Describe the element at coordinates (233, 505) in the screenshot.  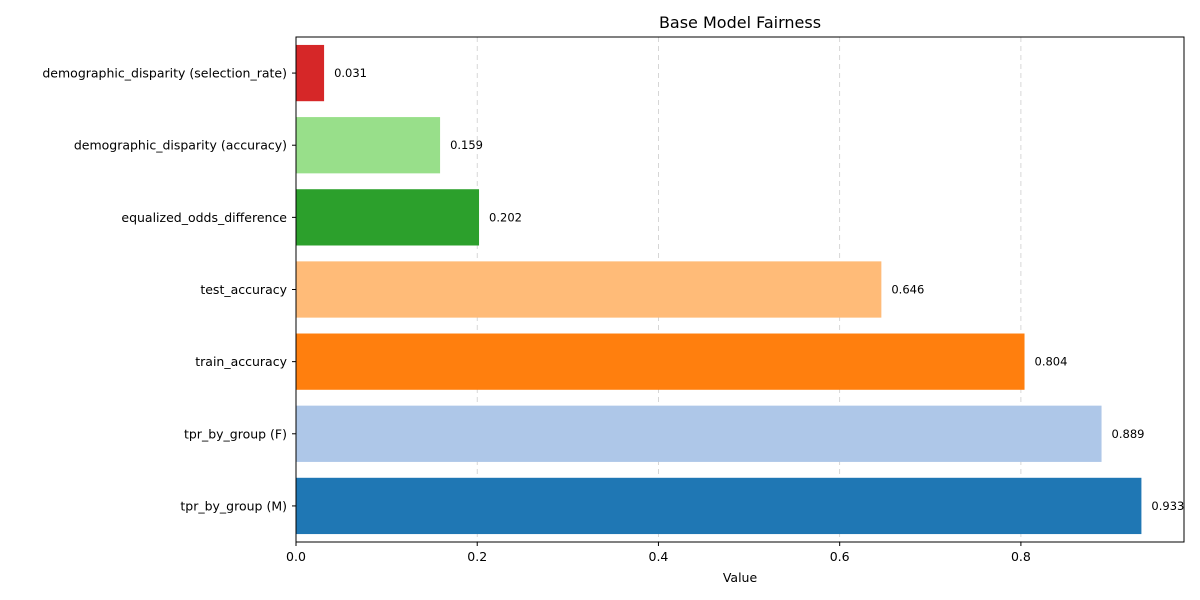
I see `y-tick-label: tpr_by_group (M)` at that location.